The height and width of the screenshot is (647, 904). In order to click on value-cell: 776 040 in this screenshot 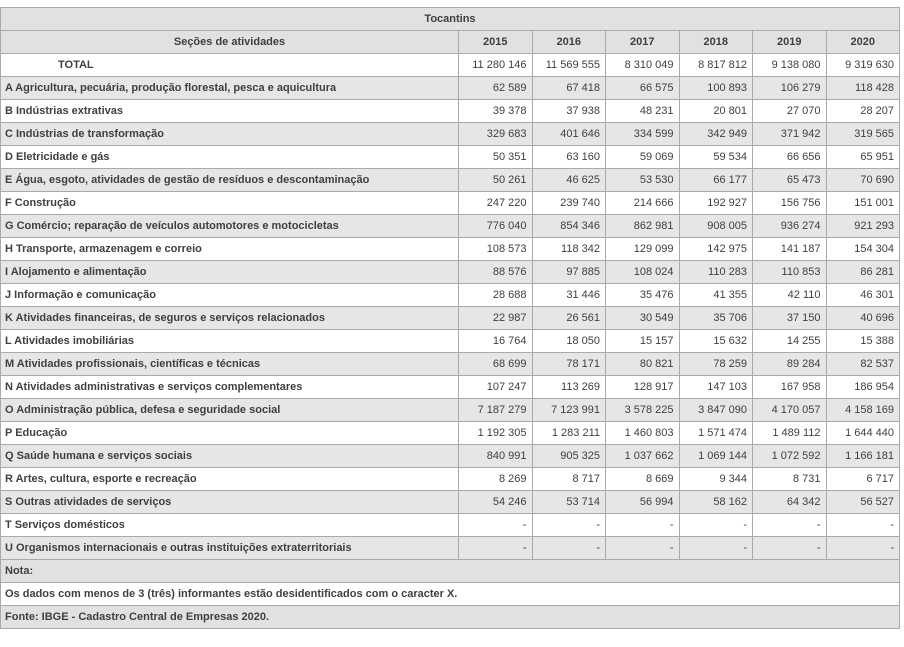, I will do `click(495, 226)`.